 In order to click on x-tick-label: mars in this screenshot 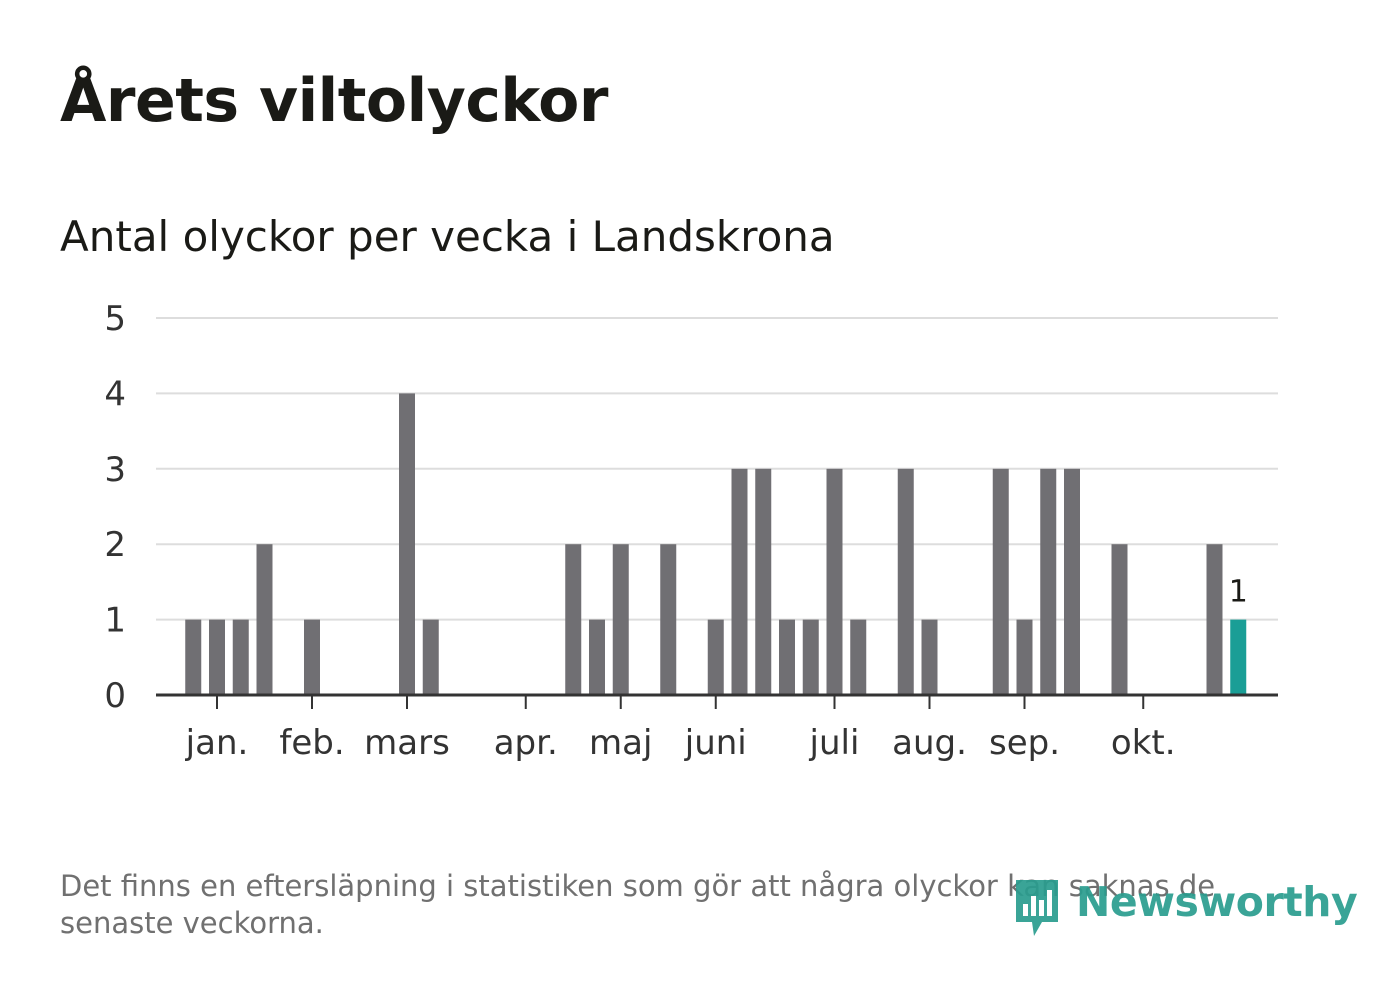, I will do `click(407, 743)`.